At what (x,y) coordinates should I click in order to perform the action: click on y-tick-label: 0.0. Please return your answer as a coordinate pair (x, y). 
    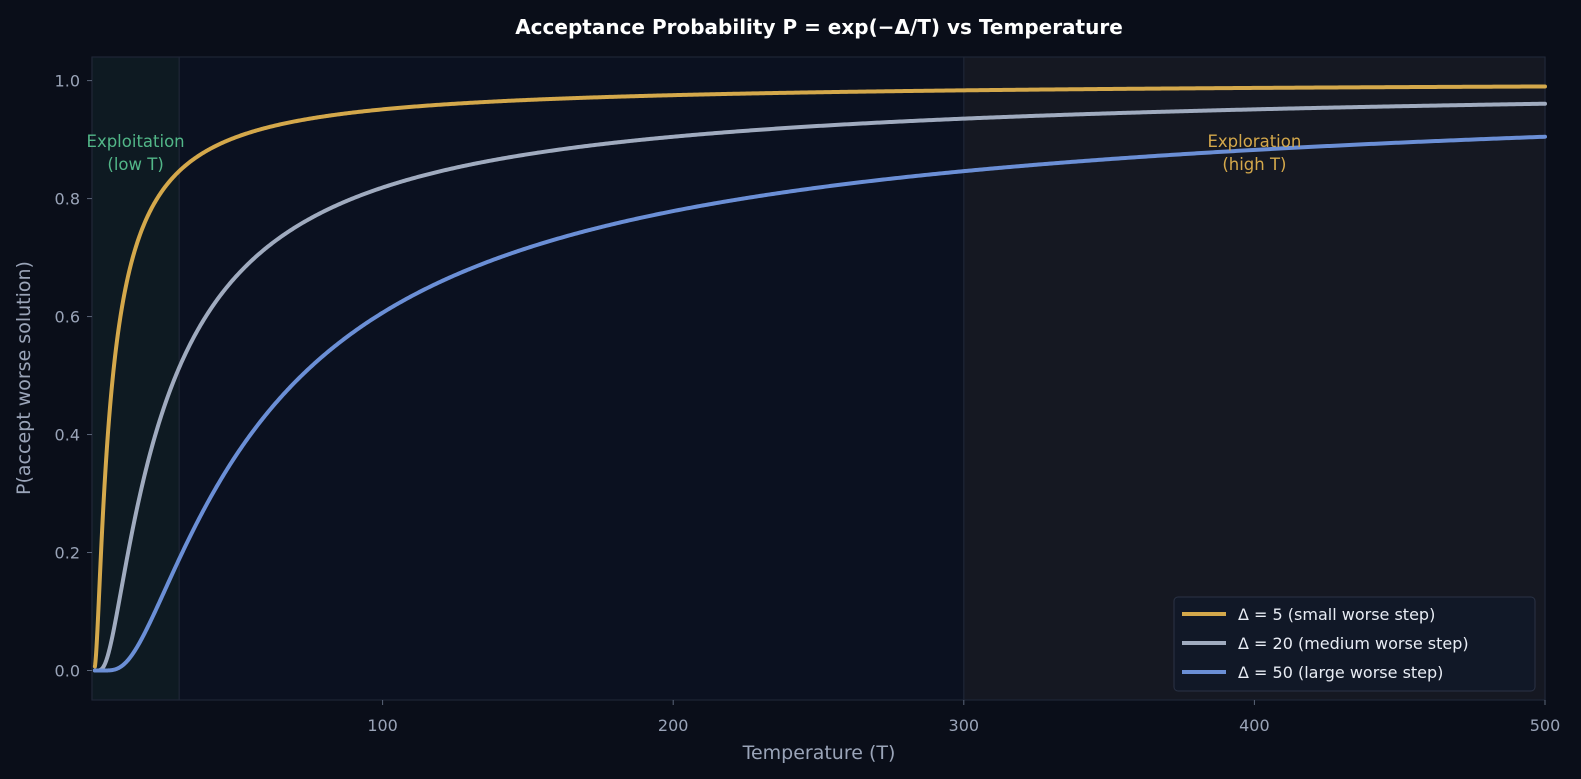
    Looking at the image, I should click on (67, 671).